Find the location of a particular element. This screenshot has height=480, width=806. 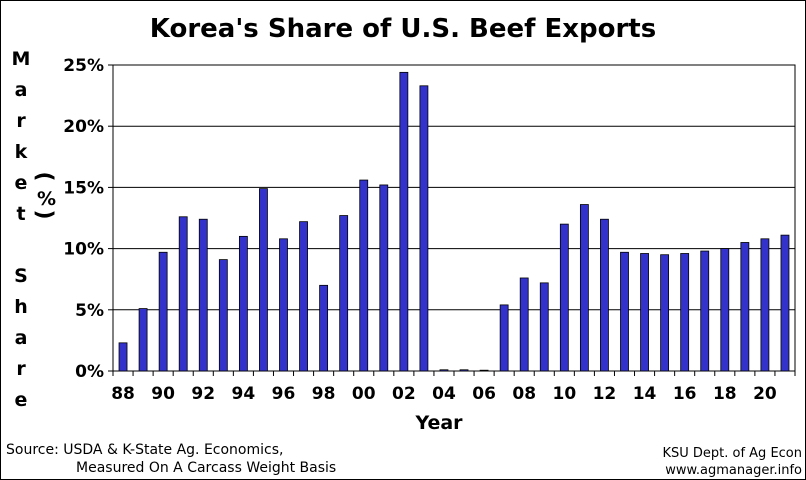

y-unit-percent: % is located at coordinates (47, 199).